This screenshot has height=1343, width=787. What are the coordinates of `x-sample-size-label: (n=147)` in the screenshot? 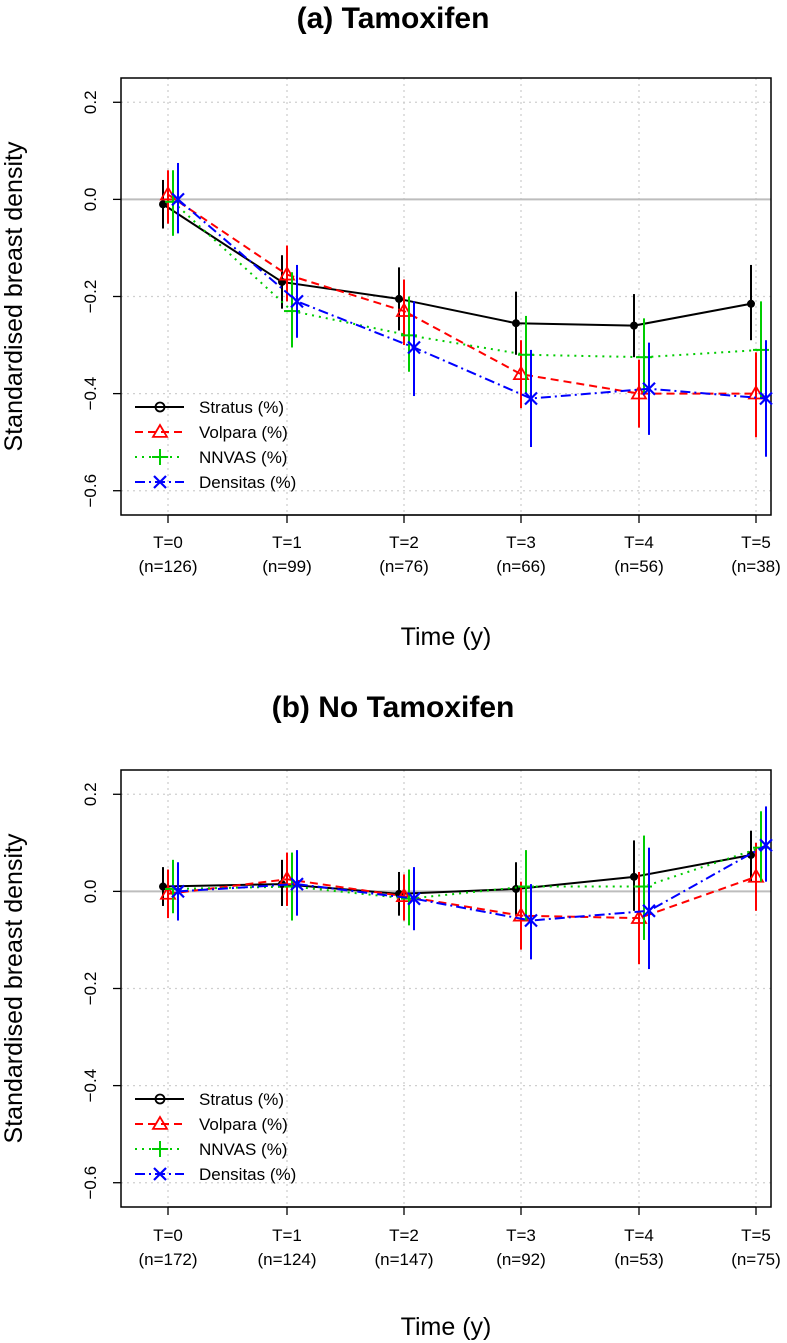 It's located at (403, 1259).